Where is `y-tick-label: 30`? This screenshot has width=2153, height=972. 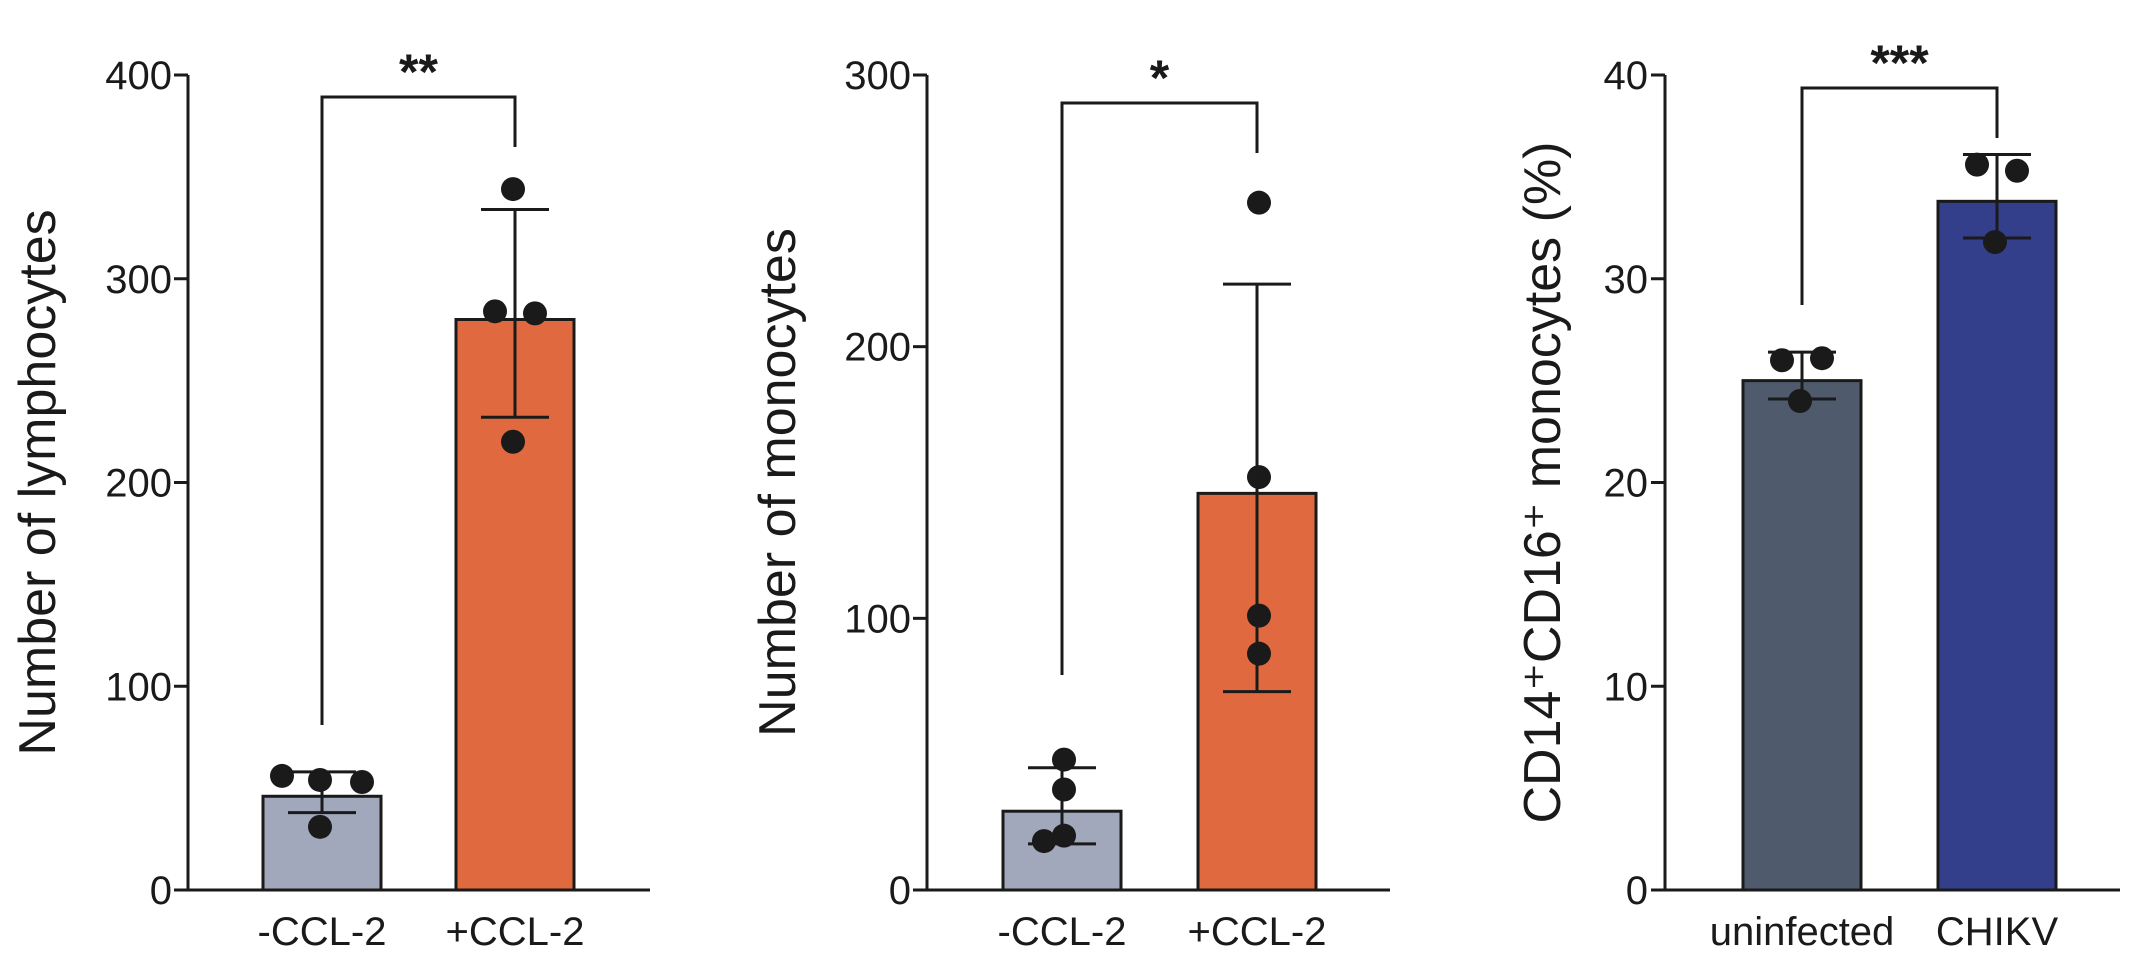
y-tick-label: 30 is located at coordinates (1626, 280).